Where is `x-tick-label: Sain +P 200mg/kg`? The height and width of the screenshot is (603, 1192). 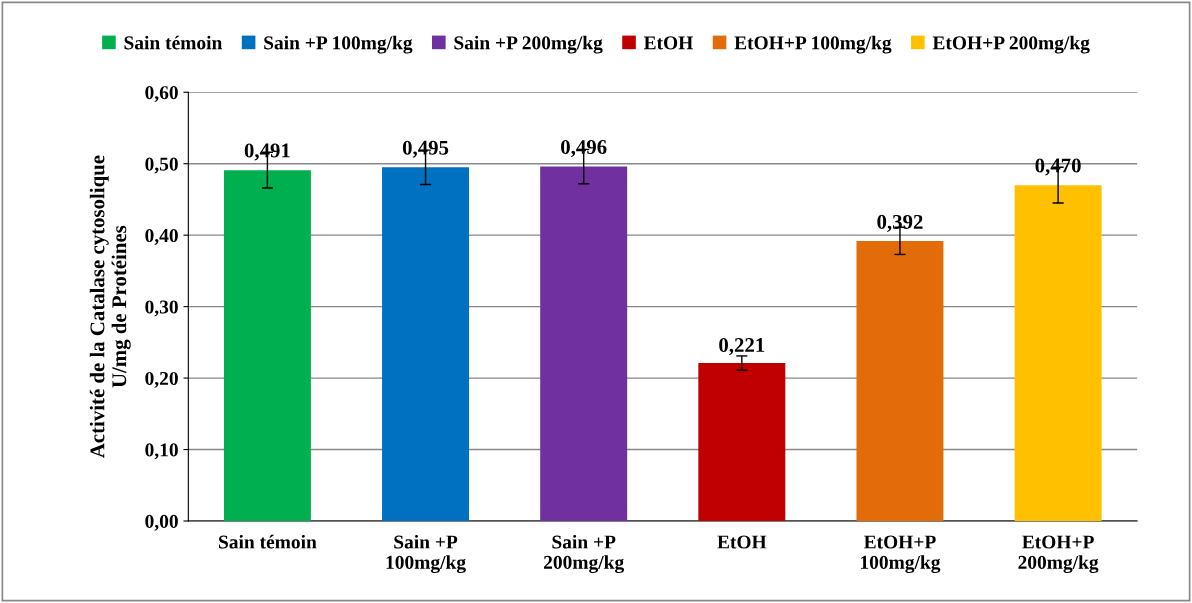
x-tick-label: Sain +P 200mg/kg is located at coordinates (584, 553).